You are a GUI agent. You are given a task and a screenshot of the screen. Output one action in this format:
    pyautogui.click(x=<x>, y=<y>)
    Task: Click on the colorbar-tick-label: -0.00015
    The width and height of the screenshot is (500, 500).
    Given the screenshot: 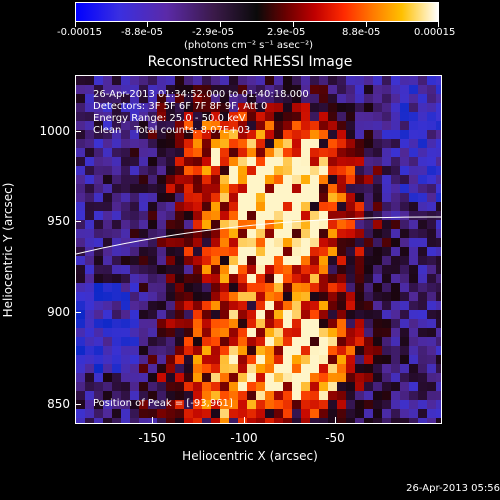 What is the action you would take?
    pyautogui.click(x=79, y=32)
    